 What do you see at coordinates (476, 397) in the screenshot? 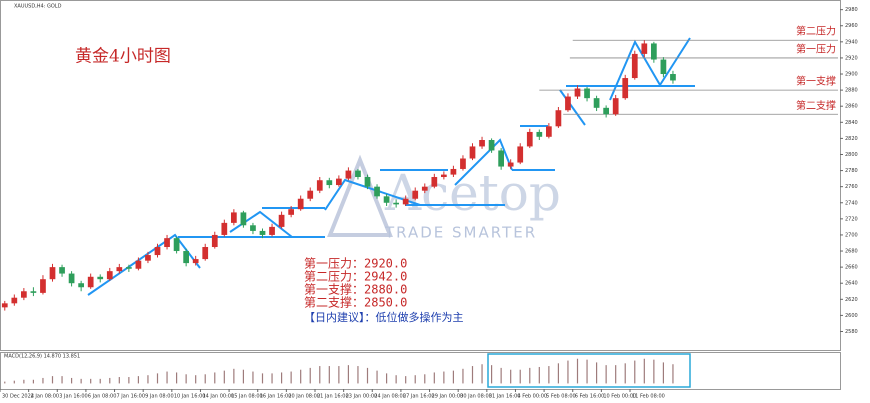
I see `x-tick-label: 30 Jan 08:00` at bounding box center [476, 397].